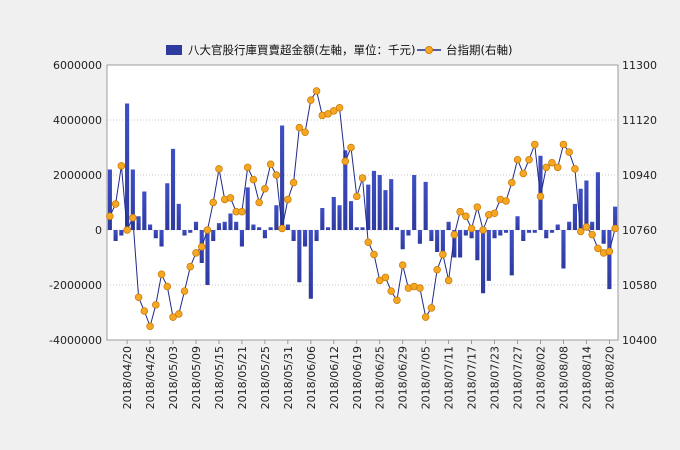 The width and height of the screenshot is (680, 450). I want to click on x-tick-label: 2018/07/05, so click(426, 377).